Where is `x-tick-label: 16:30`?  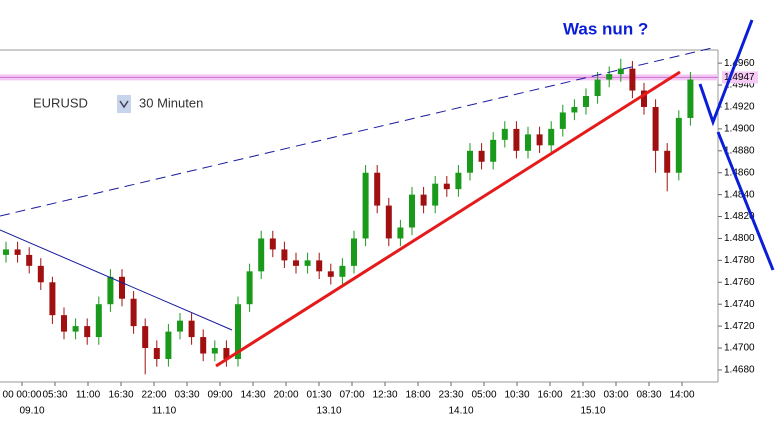 x-tick-label: 16:30 is located at coordinates (120, 395).